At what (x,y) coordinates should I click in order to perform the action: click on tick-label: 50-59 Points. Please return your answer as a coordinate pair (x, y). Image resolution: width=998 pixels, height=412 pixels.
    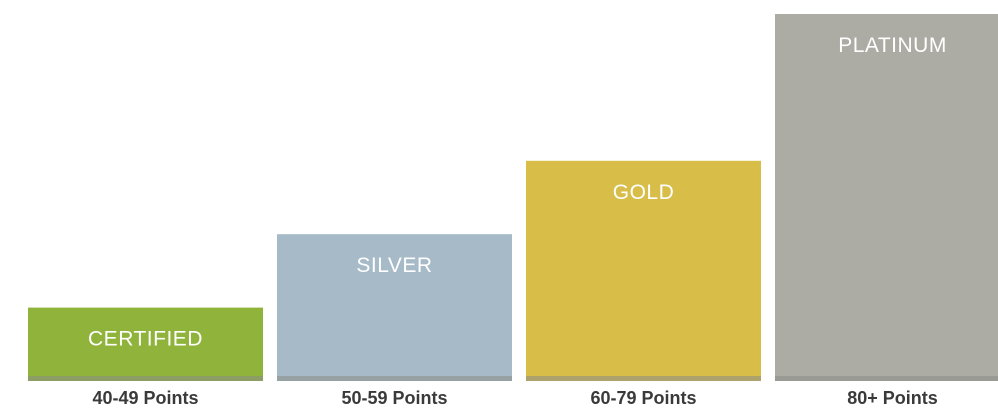
    Looking at the image, I should click on (394, 398).